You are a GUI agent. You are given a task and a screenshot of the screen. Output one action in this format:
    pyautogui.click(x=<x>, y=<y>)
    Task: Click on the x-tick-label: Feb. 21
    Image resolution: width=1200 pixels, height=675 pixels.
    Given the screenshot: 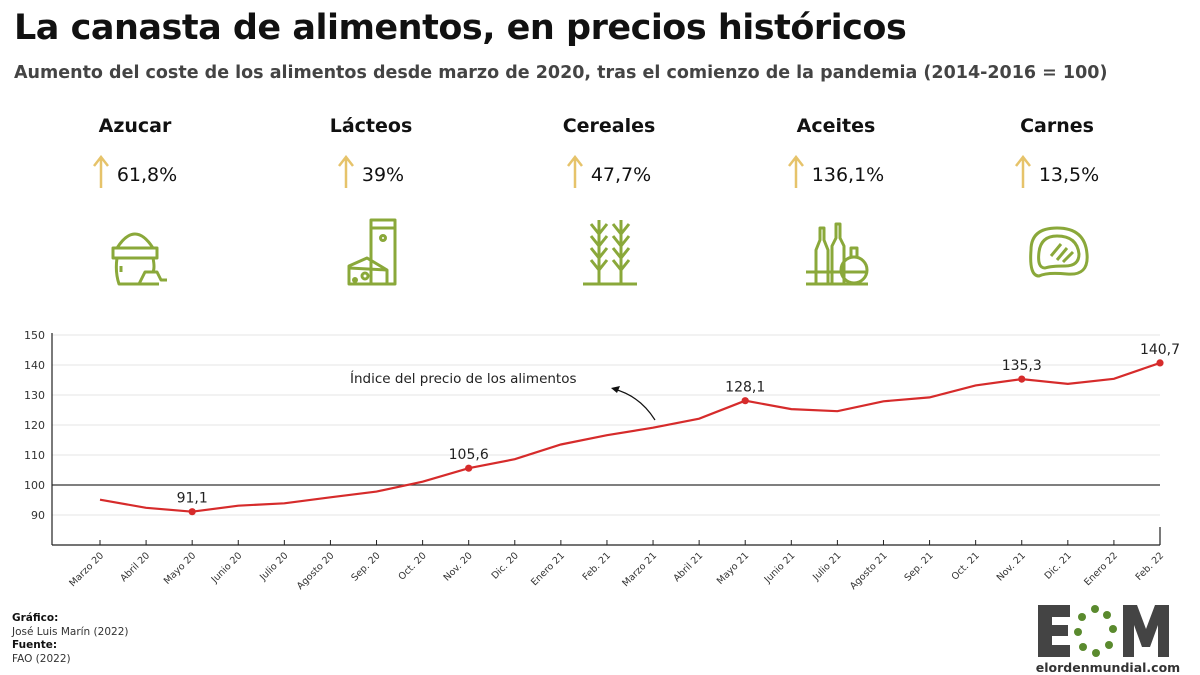 What is the action you would take?
    pyautogui.click(x=597, y=566)
    